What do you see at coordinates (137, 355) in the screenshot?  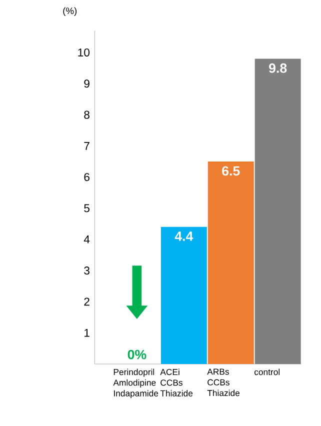 I see `data-label: 0%` at bounding box center [137, 355].